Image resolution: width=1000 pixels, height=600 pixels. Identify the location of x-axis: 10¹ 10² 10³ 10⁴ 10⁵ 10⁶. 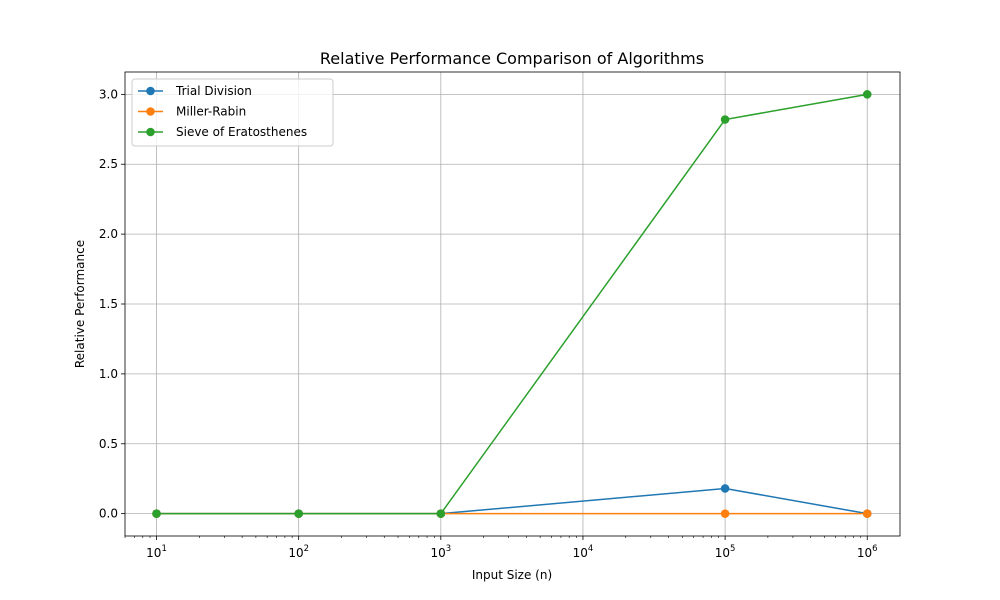
(501, 548).